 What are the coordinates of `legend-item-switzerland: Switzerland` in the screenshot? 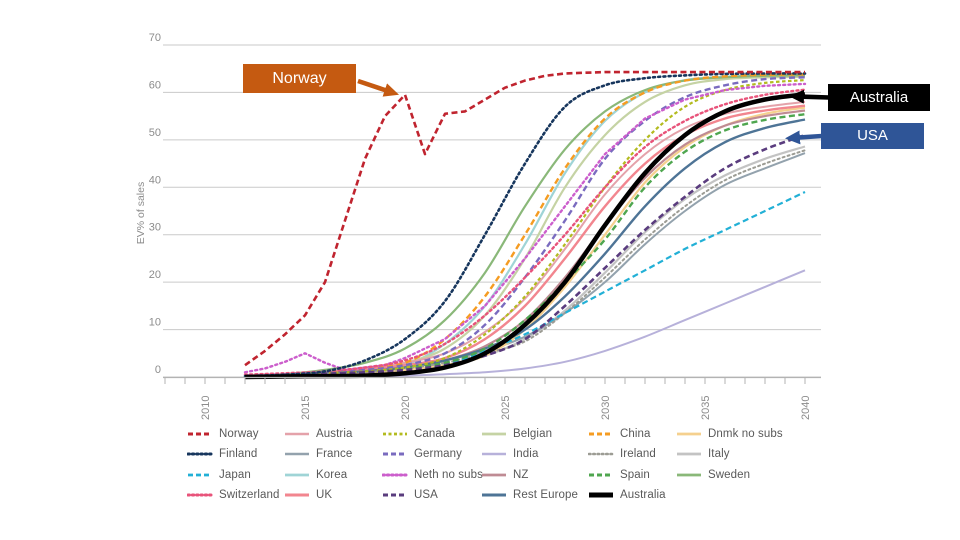 It's located at (235, 495).